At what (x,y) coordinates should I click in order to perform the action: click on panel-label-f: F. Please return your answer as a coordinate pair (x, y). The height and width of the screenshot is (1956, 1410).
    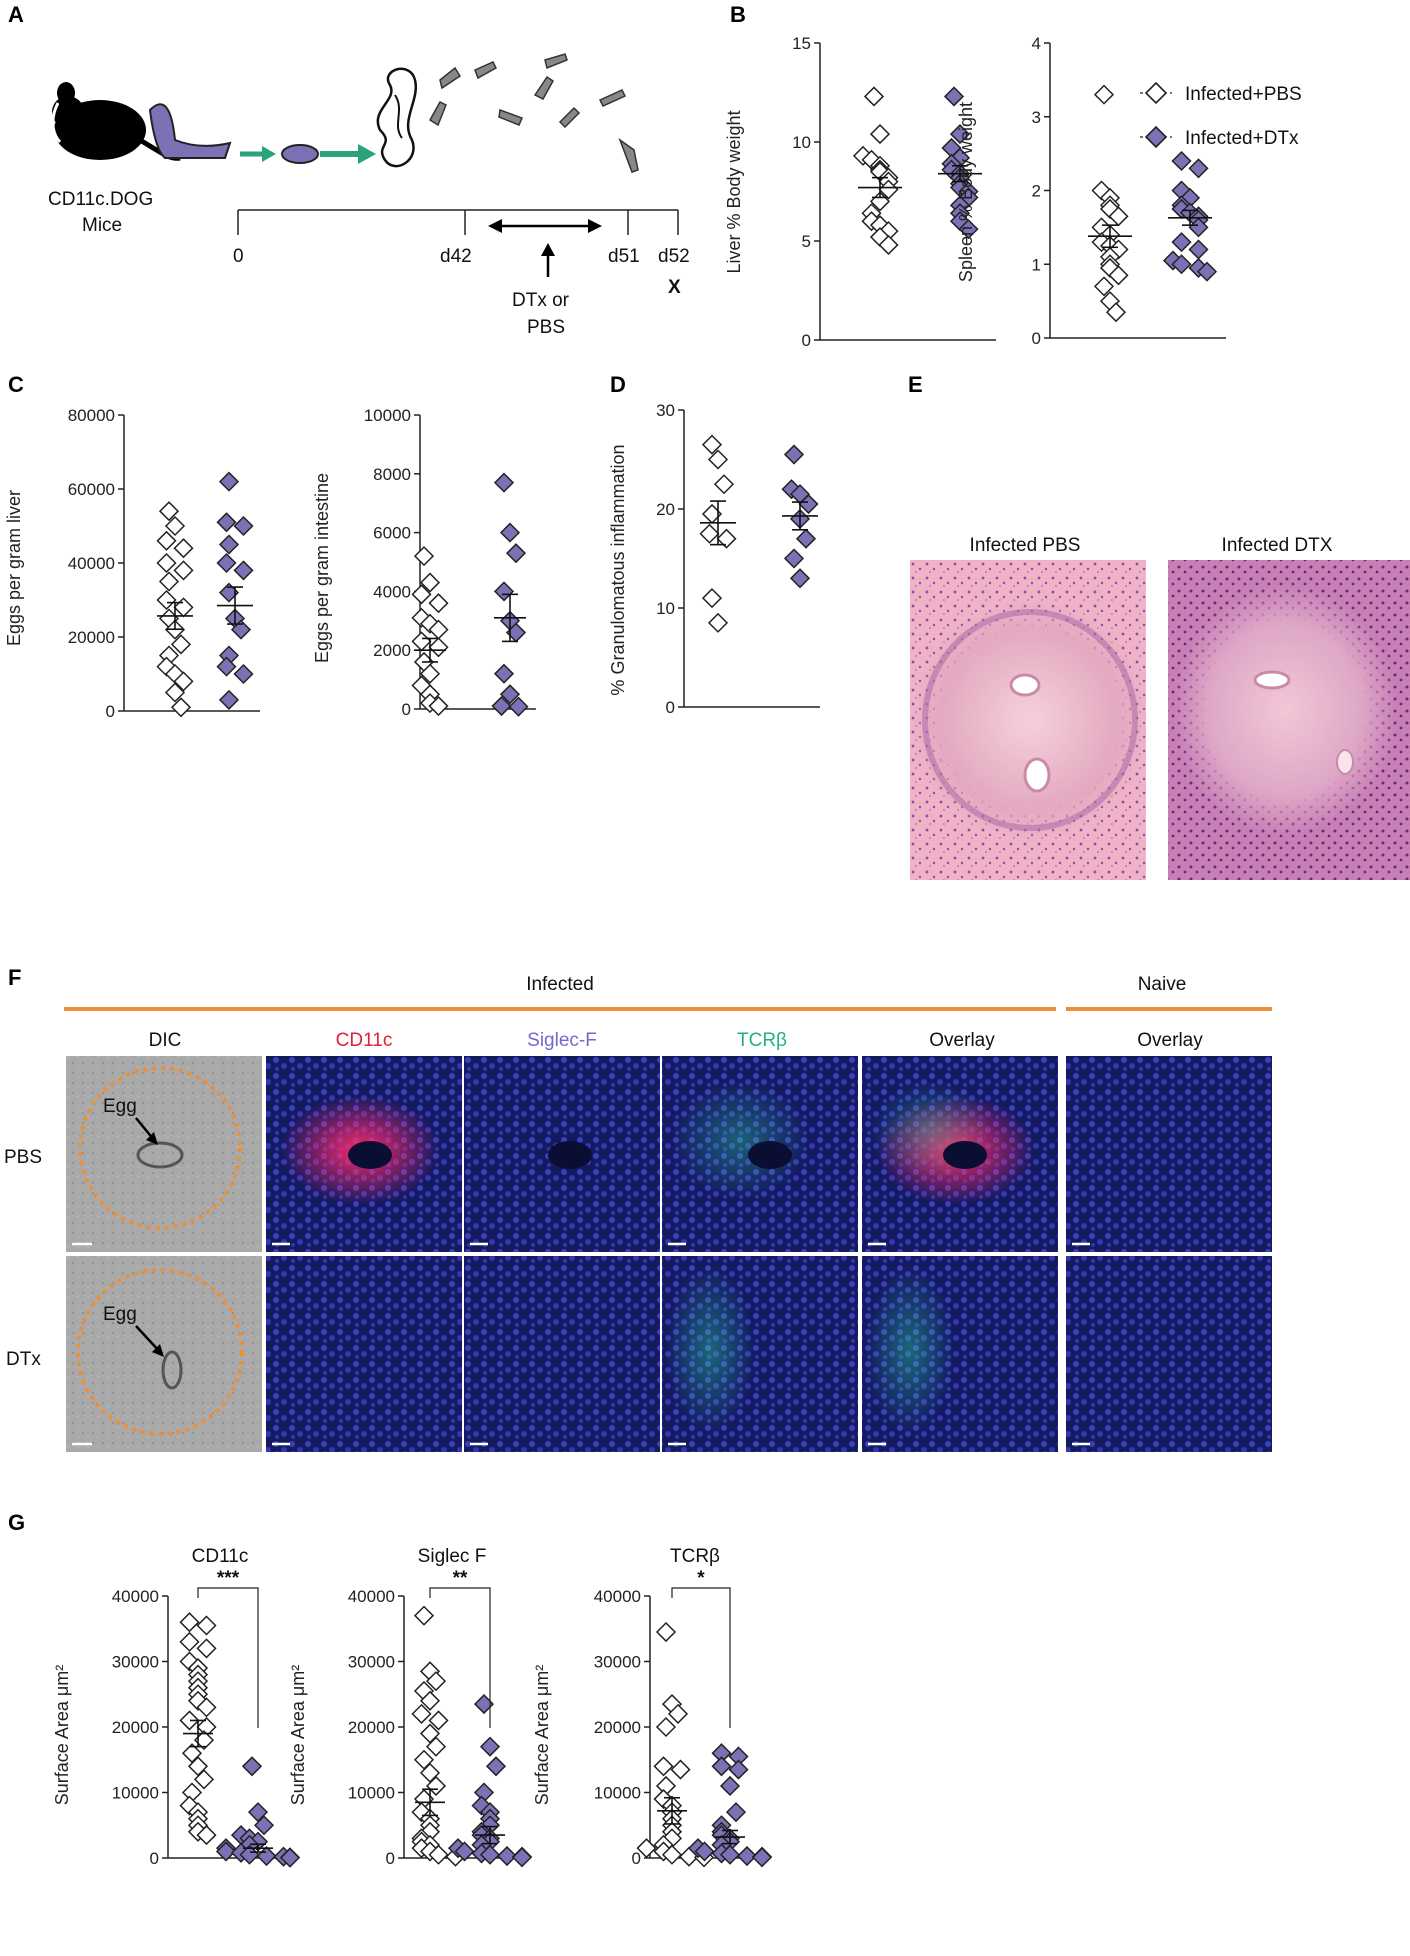
    Looking at the image, I should click on (14, 977).